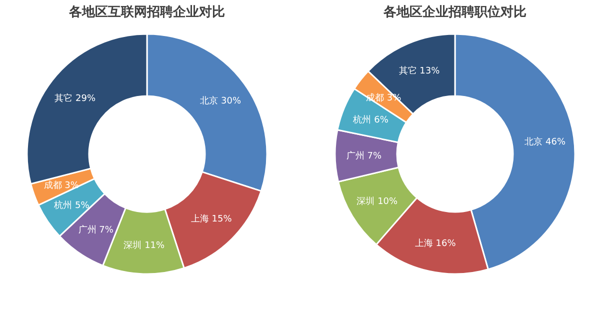 Image resolution: width=616 pixels, height=324 pixels. Describe the element at coordinates (545, 142) in the screenshot. I see `slice-label: 北京 46%` at that location.